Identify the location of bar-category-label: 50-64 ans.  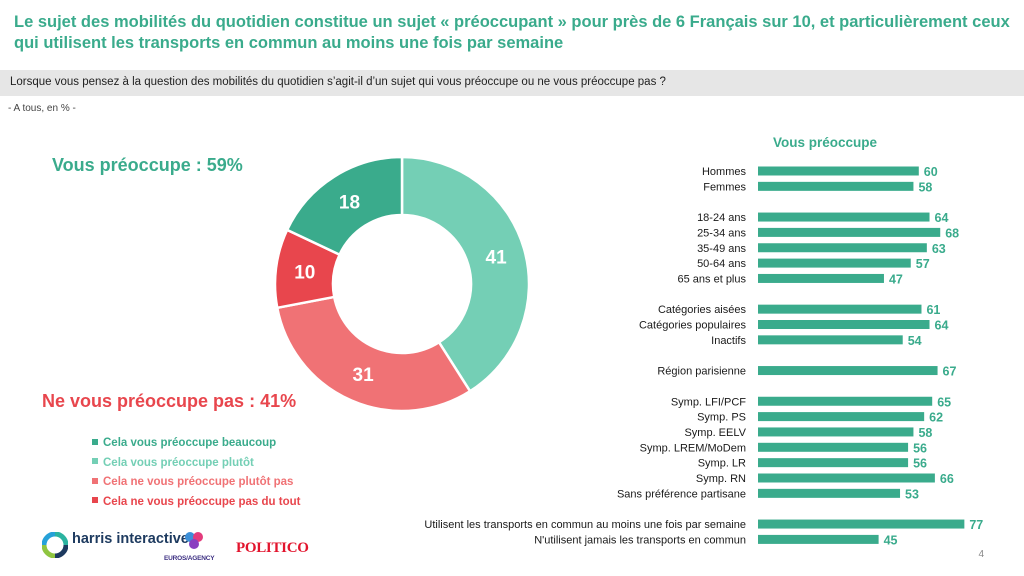
(721, 264).